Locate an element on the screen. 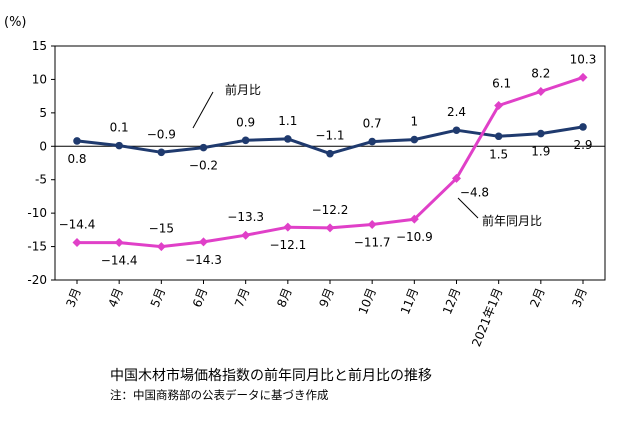  data-label-yoy: −15 is located at coordinates (161, 229).